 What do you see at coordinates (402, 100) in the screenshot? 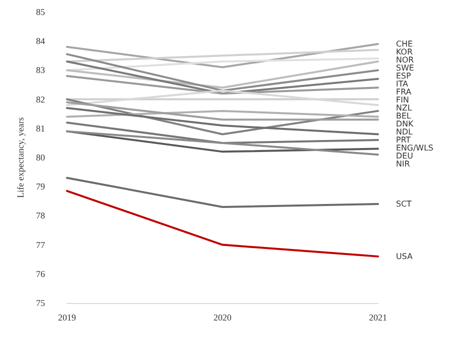
I see `text: FIN` at bounding box center [402, 100].